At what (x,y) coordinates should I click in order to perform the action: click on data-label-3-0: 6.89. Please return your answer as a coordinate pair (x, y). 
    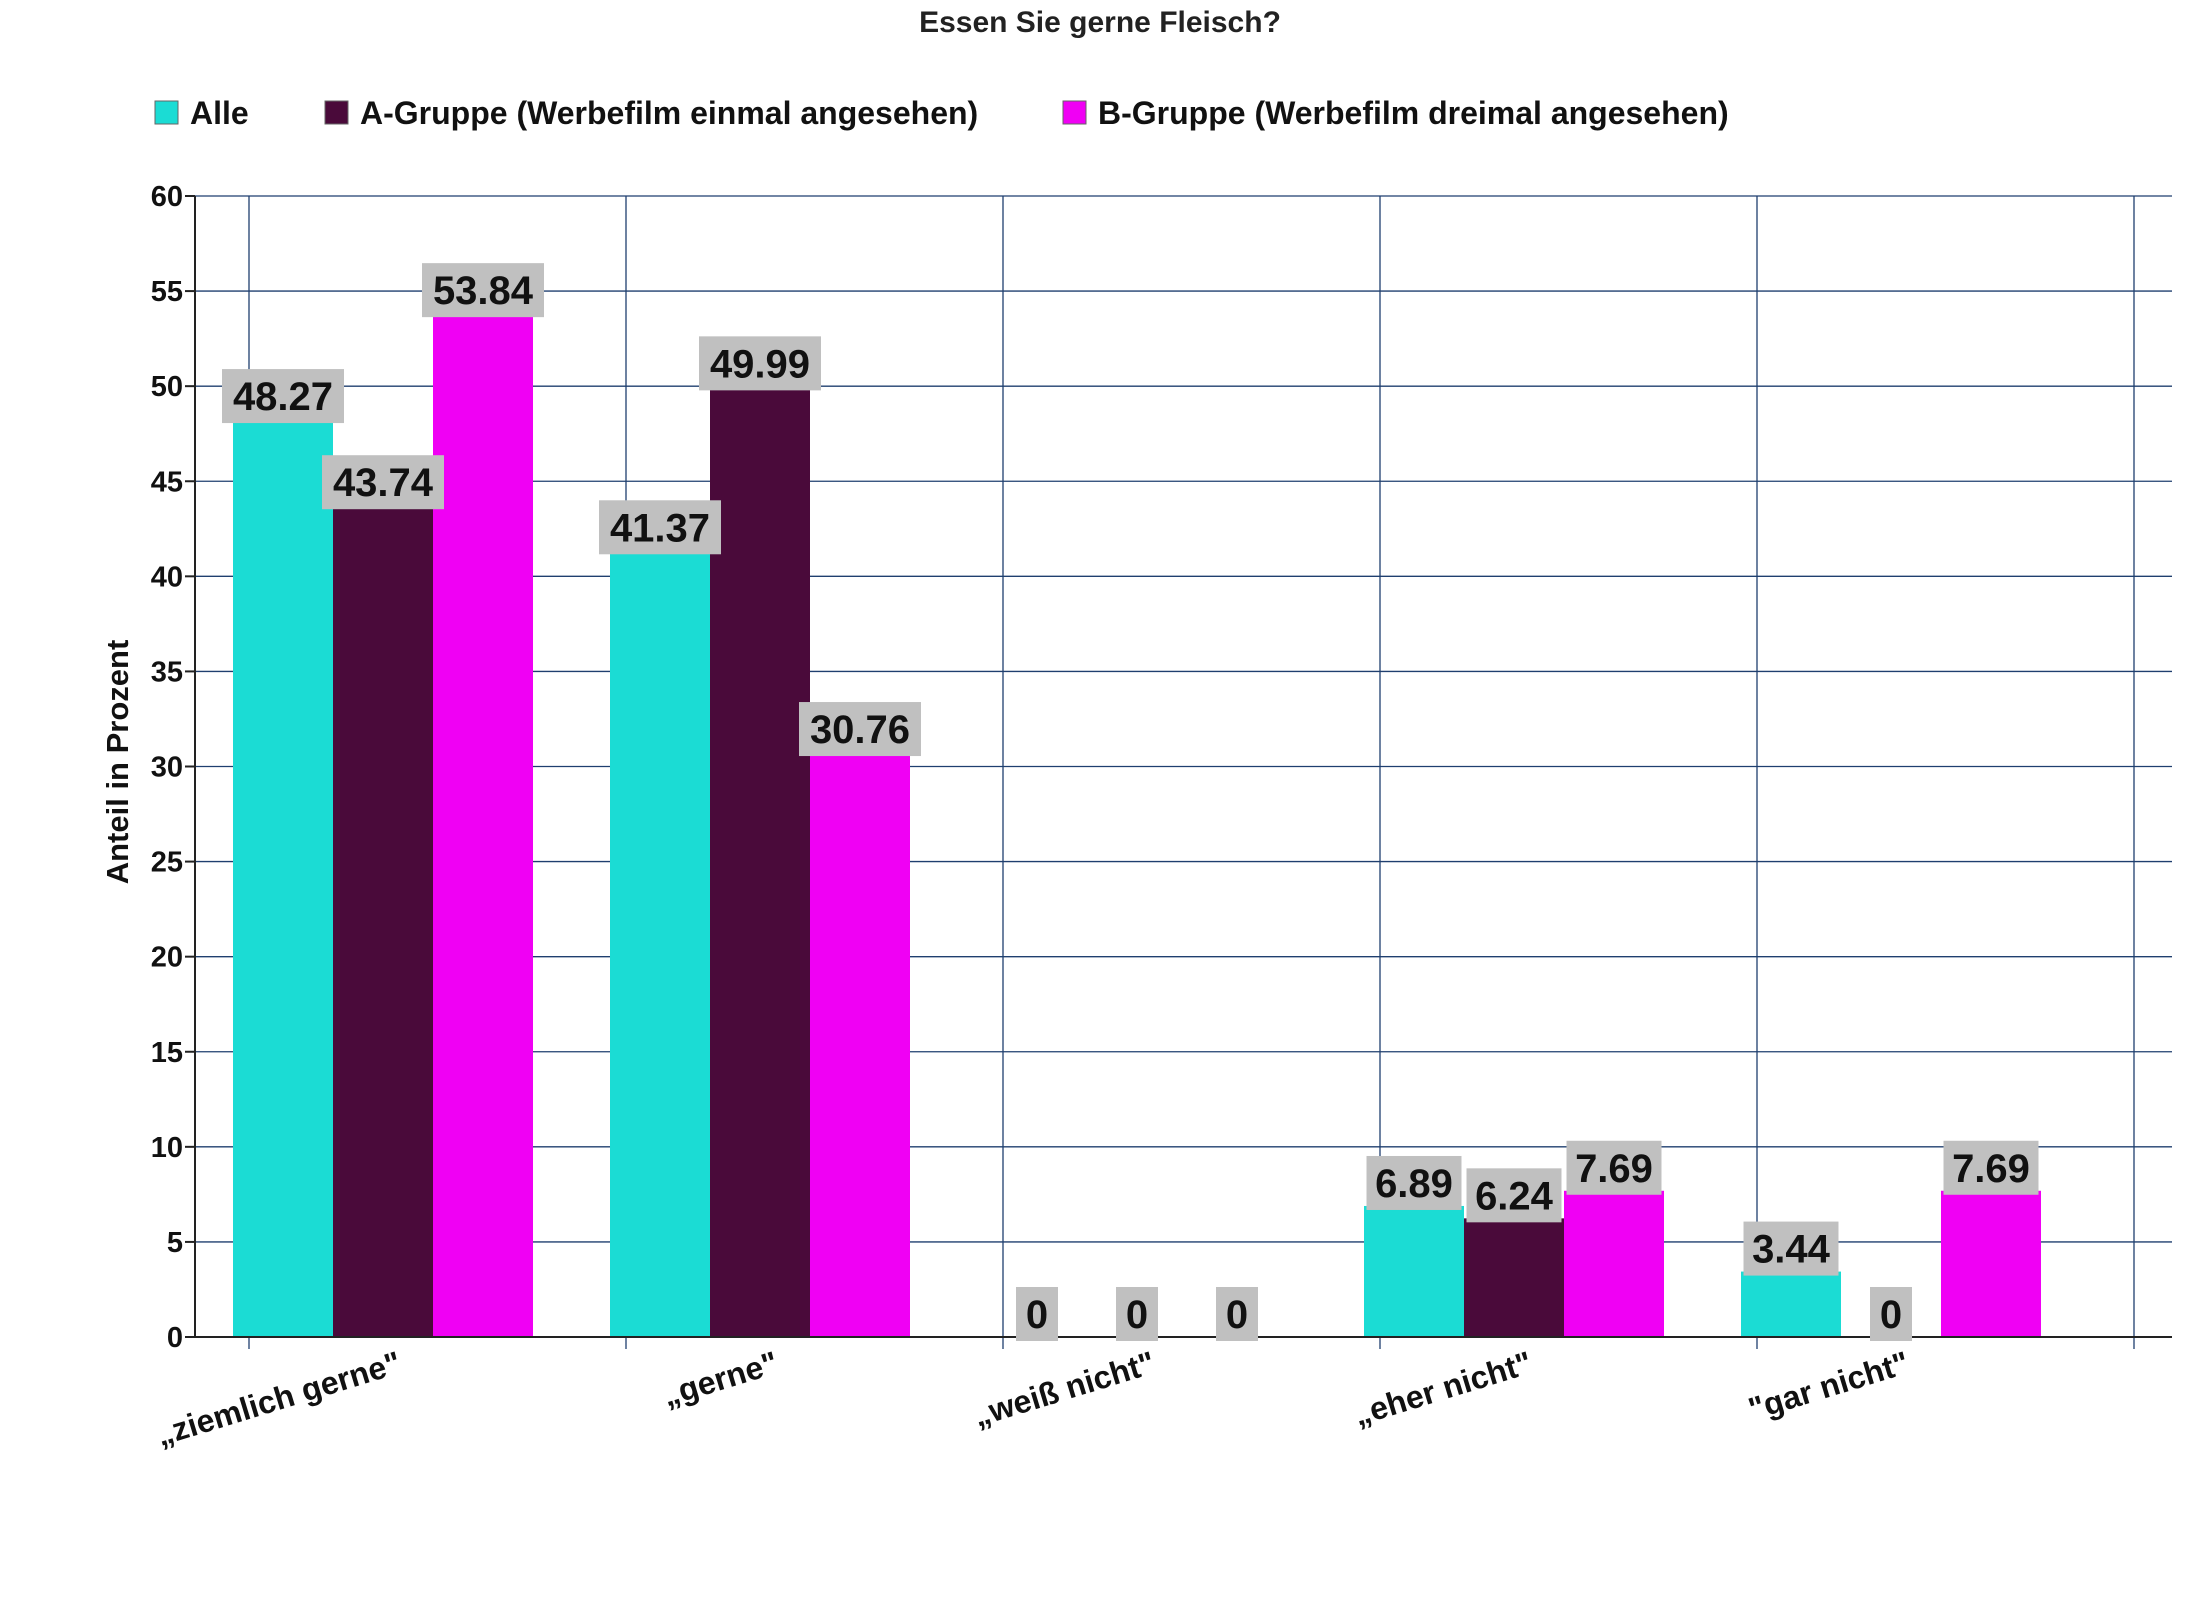
    Looking at the image, I should click on (1414, 1184).